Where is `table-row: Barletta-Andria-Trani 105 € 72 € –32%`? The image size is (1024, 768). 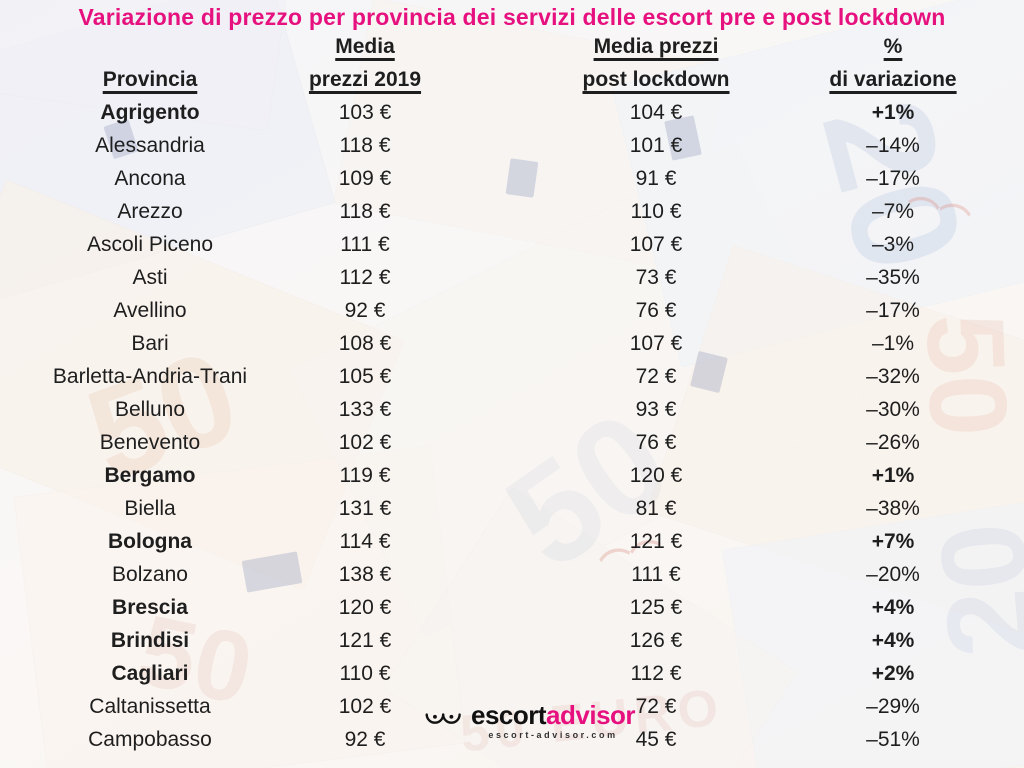 table-row: Barletta-Andria-Trani 105 € 72 € –32% is located at coordinates (512, 376).